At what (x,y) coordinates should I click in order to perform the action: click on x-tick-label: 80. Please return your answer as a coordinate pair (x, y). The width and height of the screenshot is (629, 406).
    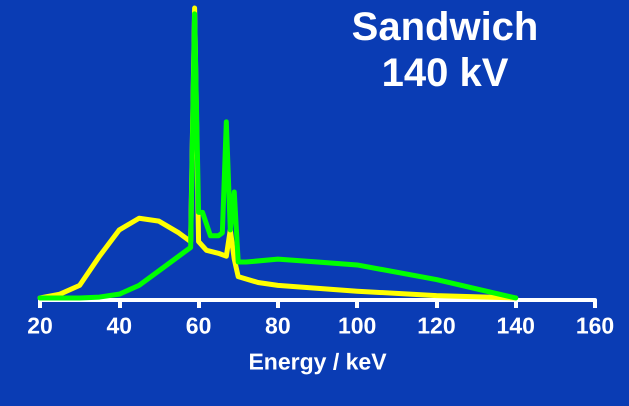
    Looking at the image, I should click on (278, 325).